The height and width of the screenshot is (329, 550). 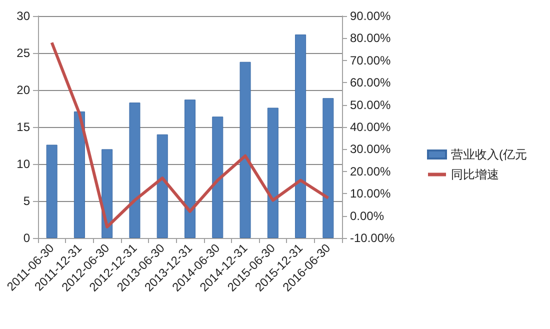 What do you see at coordinates (371, 171) in the screenshot?
I see `y2-tick-label: 20.00%` at bounding box center [371, 171].